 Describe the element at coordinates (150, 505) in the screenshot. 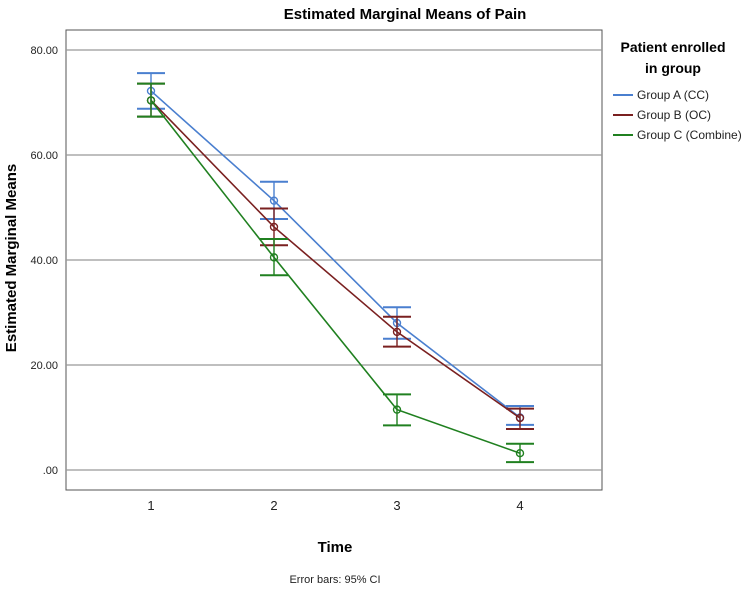

I see `x-tick-label: 1` at that location.